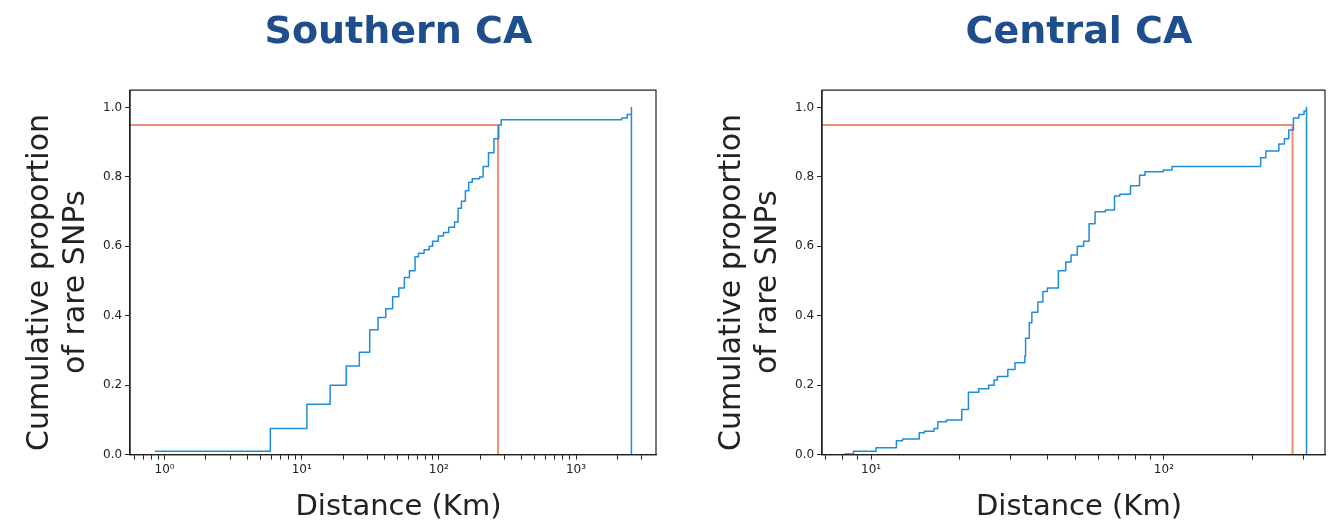 This screenshot has height=531, width=1329. What do you see at coordinates (576, 468) in the screenshot?
I see `x-tick-label: 10³` at bounding box center [576, 468].